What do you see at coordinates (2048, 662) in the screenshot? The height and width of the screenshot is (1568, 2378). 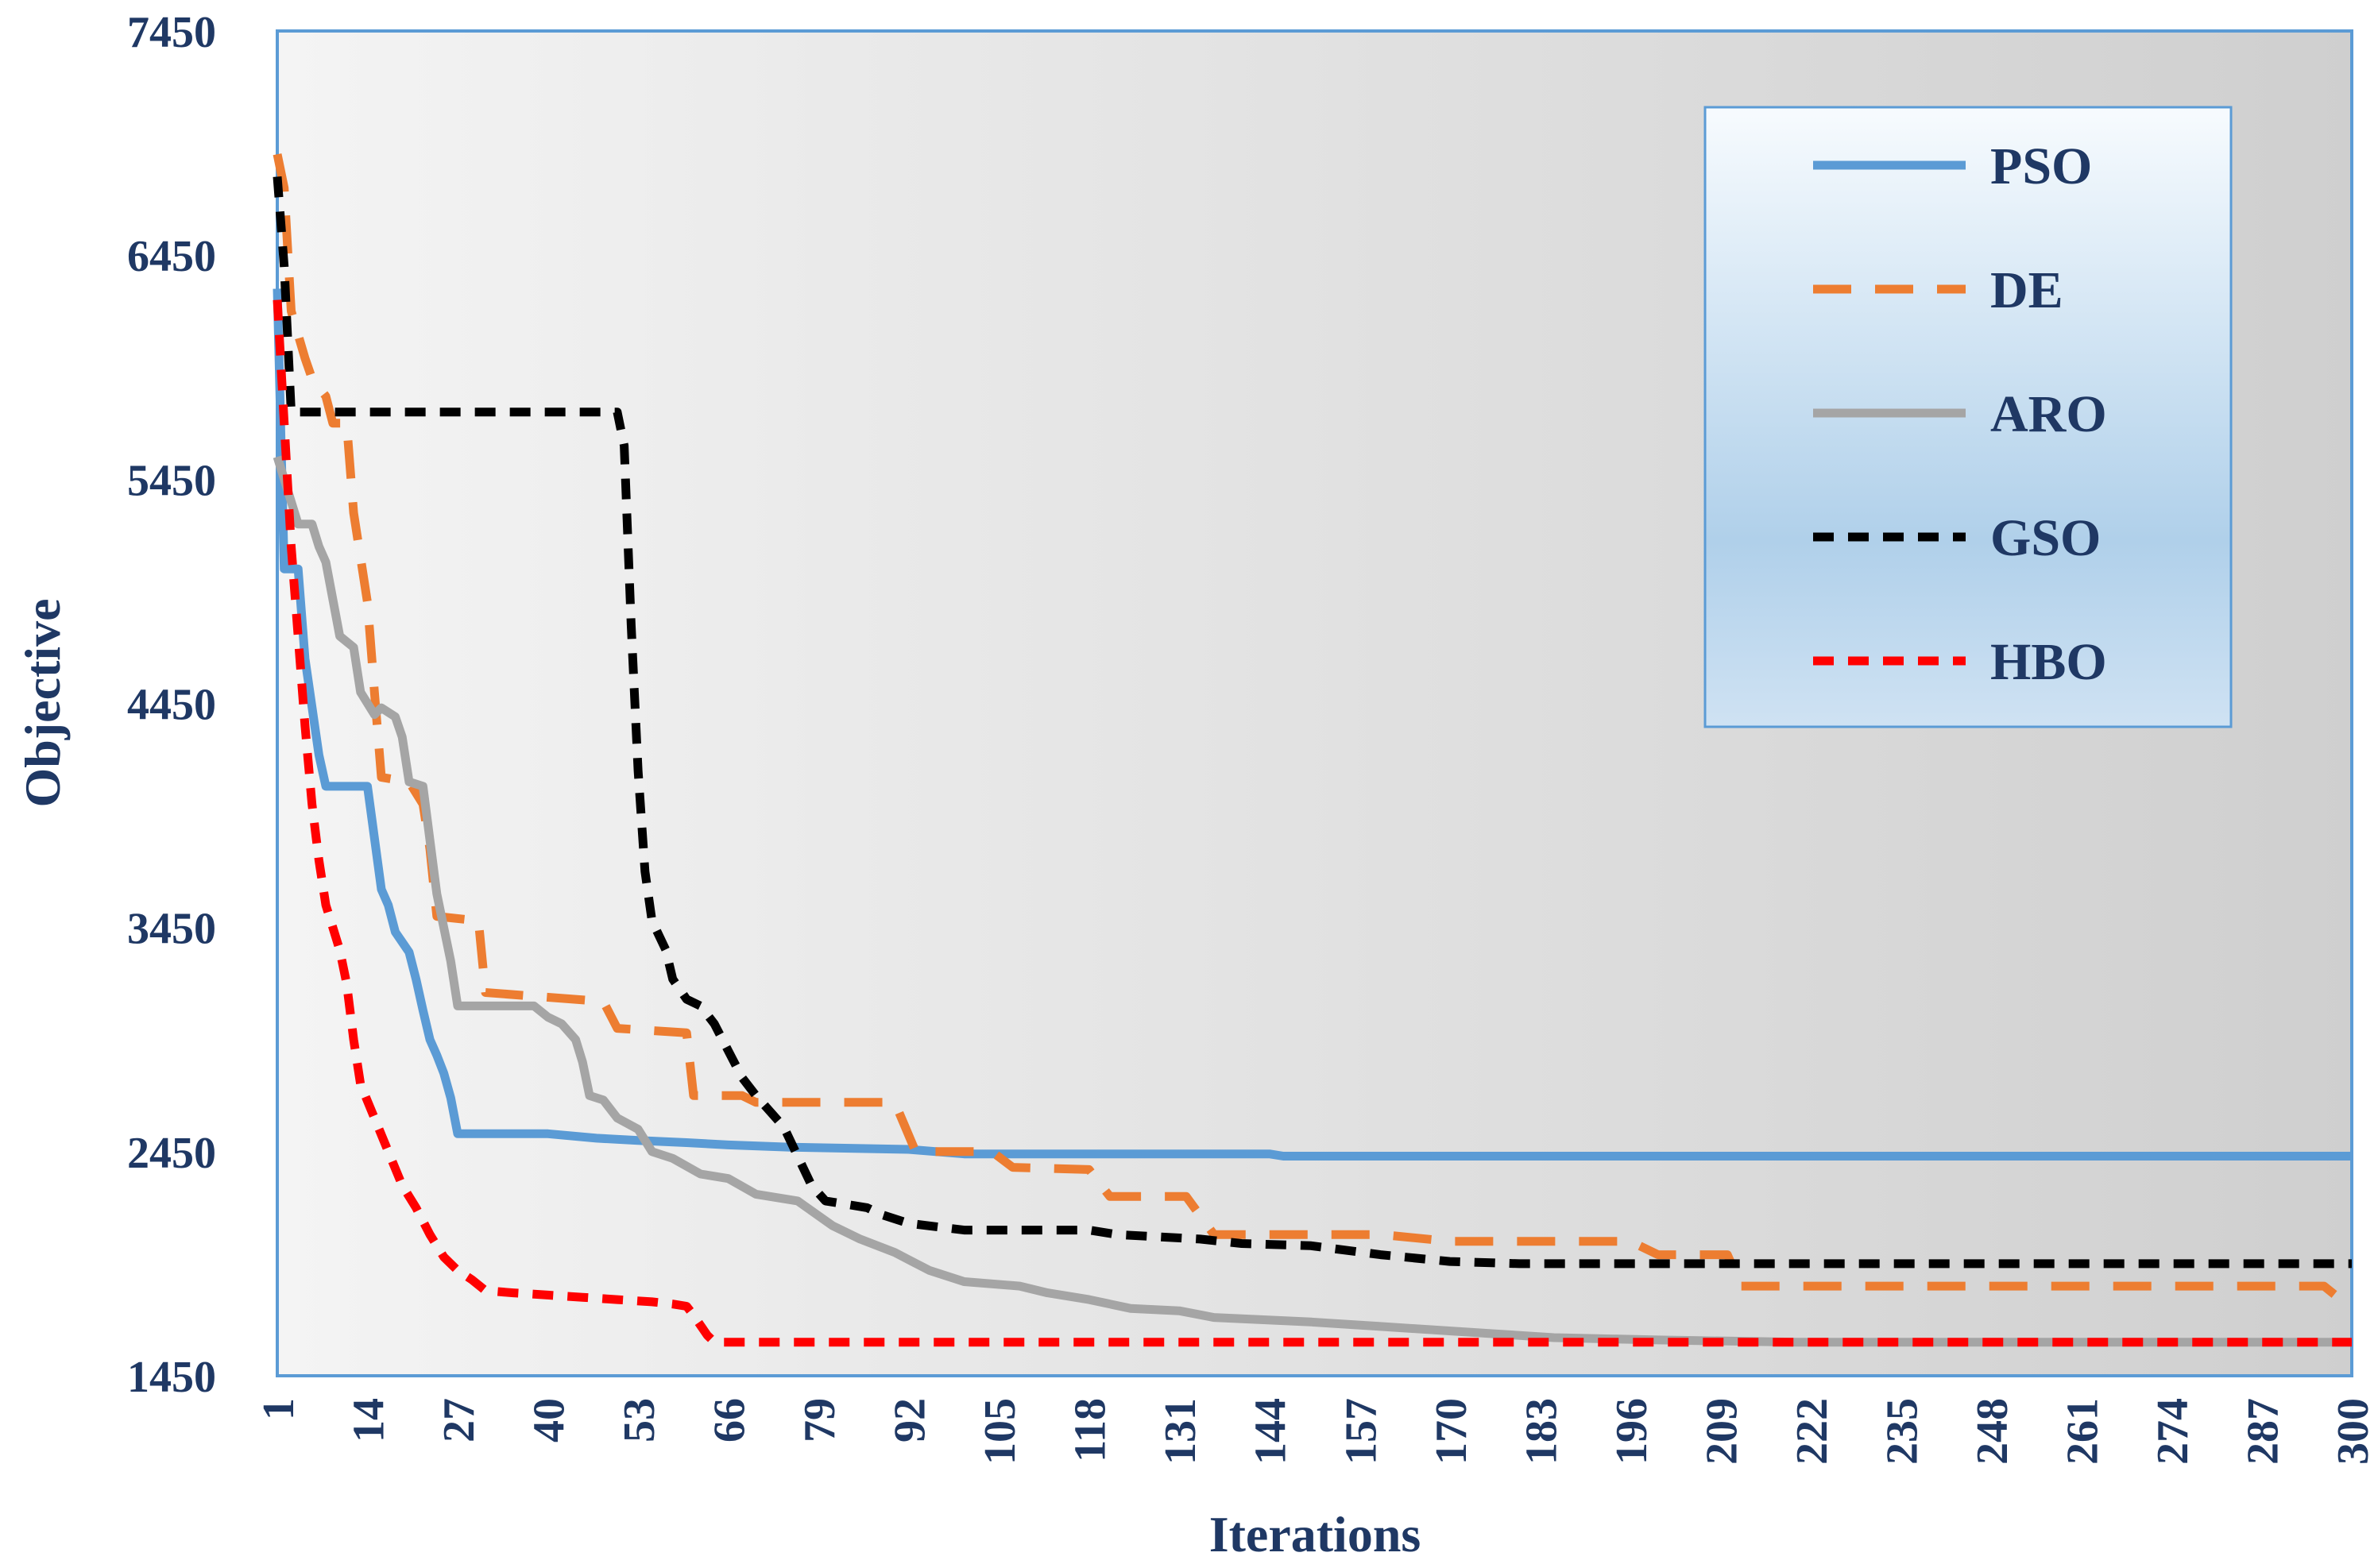 I see `legend-label-hbo: HBO` at bounding box center [2048, 662].